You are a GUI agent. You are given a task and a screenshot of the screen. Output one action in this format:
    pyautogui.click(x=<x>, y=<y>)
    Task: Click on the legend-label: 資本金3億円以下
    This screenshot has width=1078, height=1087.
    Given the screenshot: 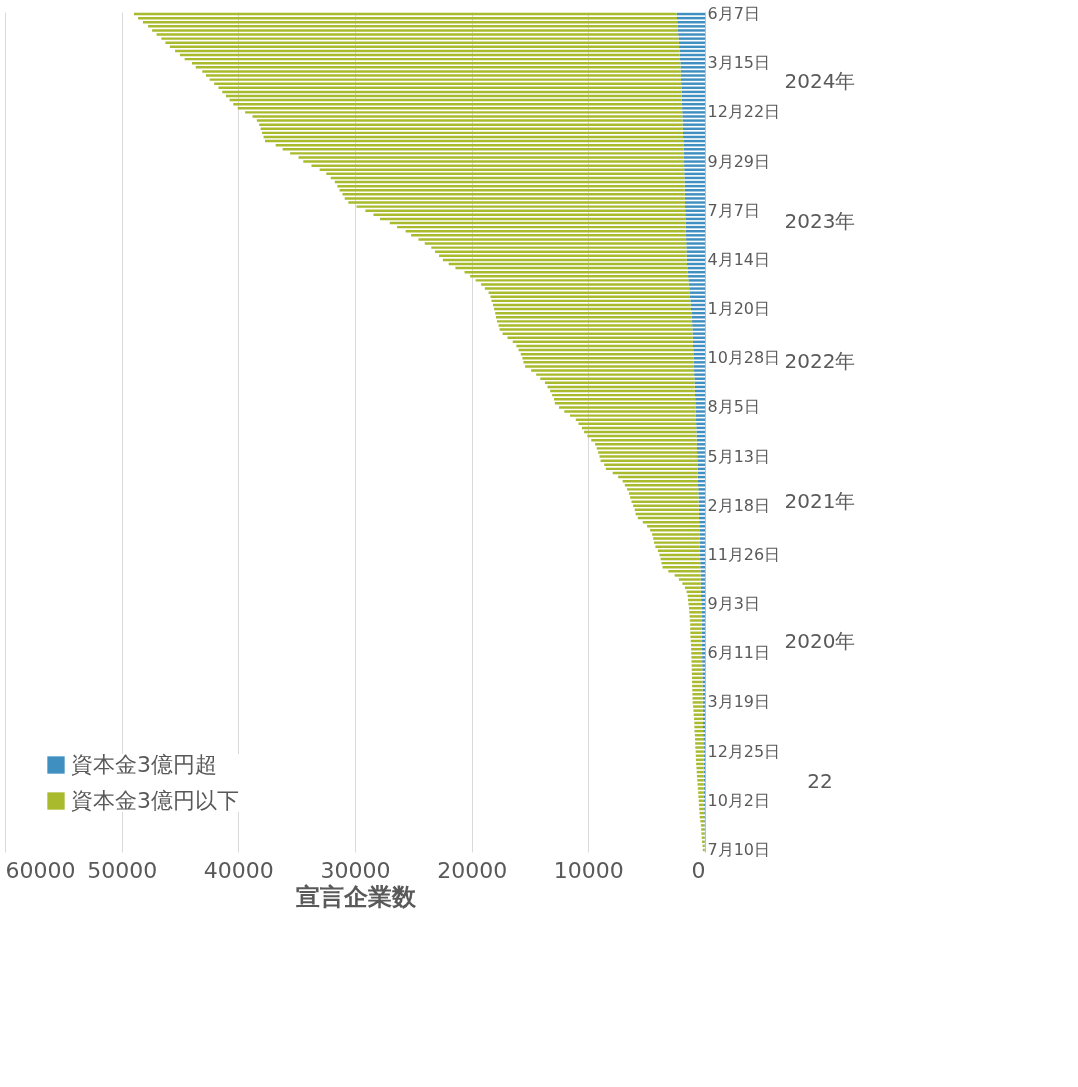 What is the action you would take?
    pyautogui.click(x=155, y=800)
    